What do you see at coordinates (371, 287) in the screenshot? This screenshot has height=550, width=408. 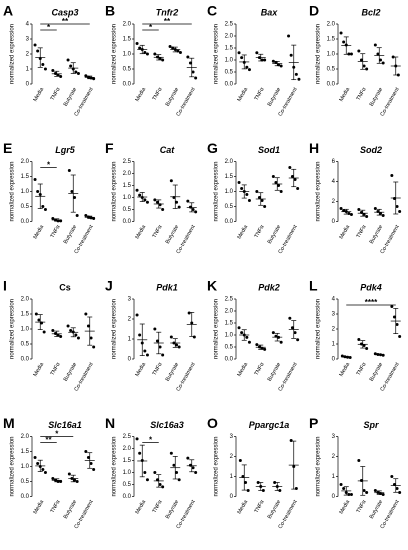 I see `panel-title: Pdk4` at bounding box center [371, 287].